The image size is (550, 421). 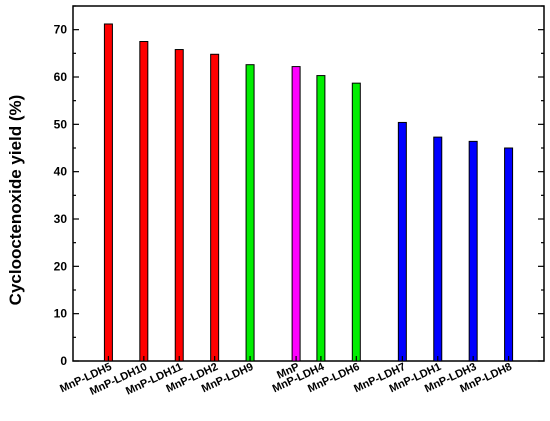 What do you see at coordinates (63, 361) in the screenshot?
I see `y-tick-label: 0` at bounding box center [63, 361].